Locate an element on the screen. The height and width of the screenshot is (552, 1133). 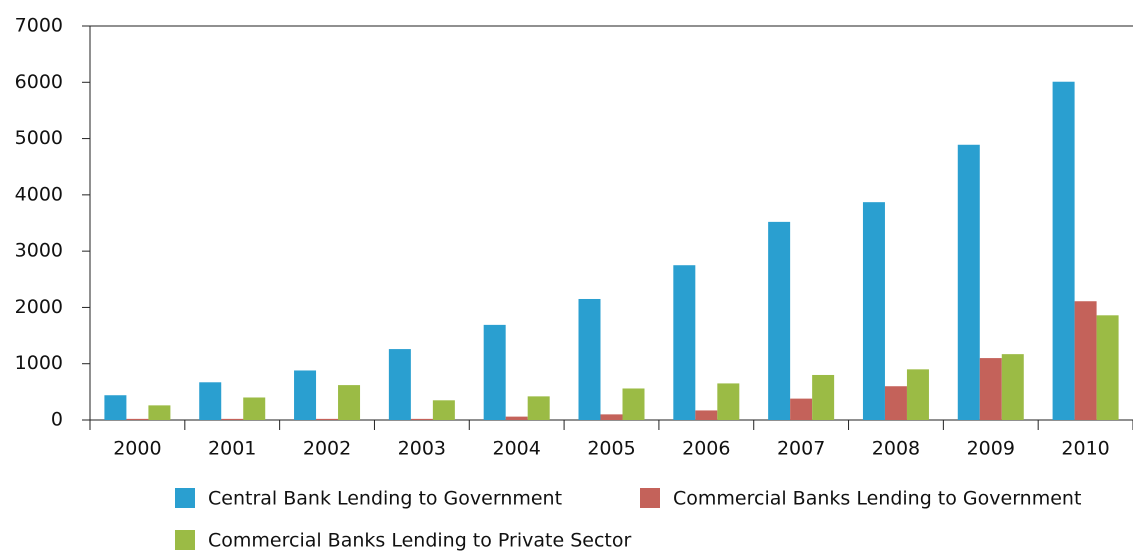
y-tick-label: 2000 is located at coordinates (39, 307).